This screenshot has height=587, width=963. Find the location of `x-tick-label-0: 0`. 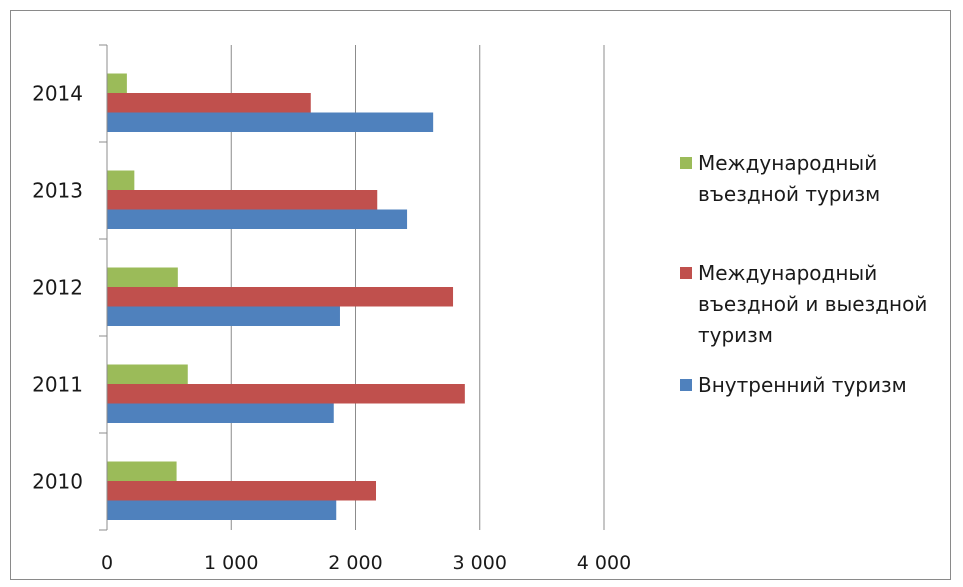

x-tick-label-0: 0 is located at coordinates (107, 563).